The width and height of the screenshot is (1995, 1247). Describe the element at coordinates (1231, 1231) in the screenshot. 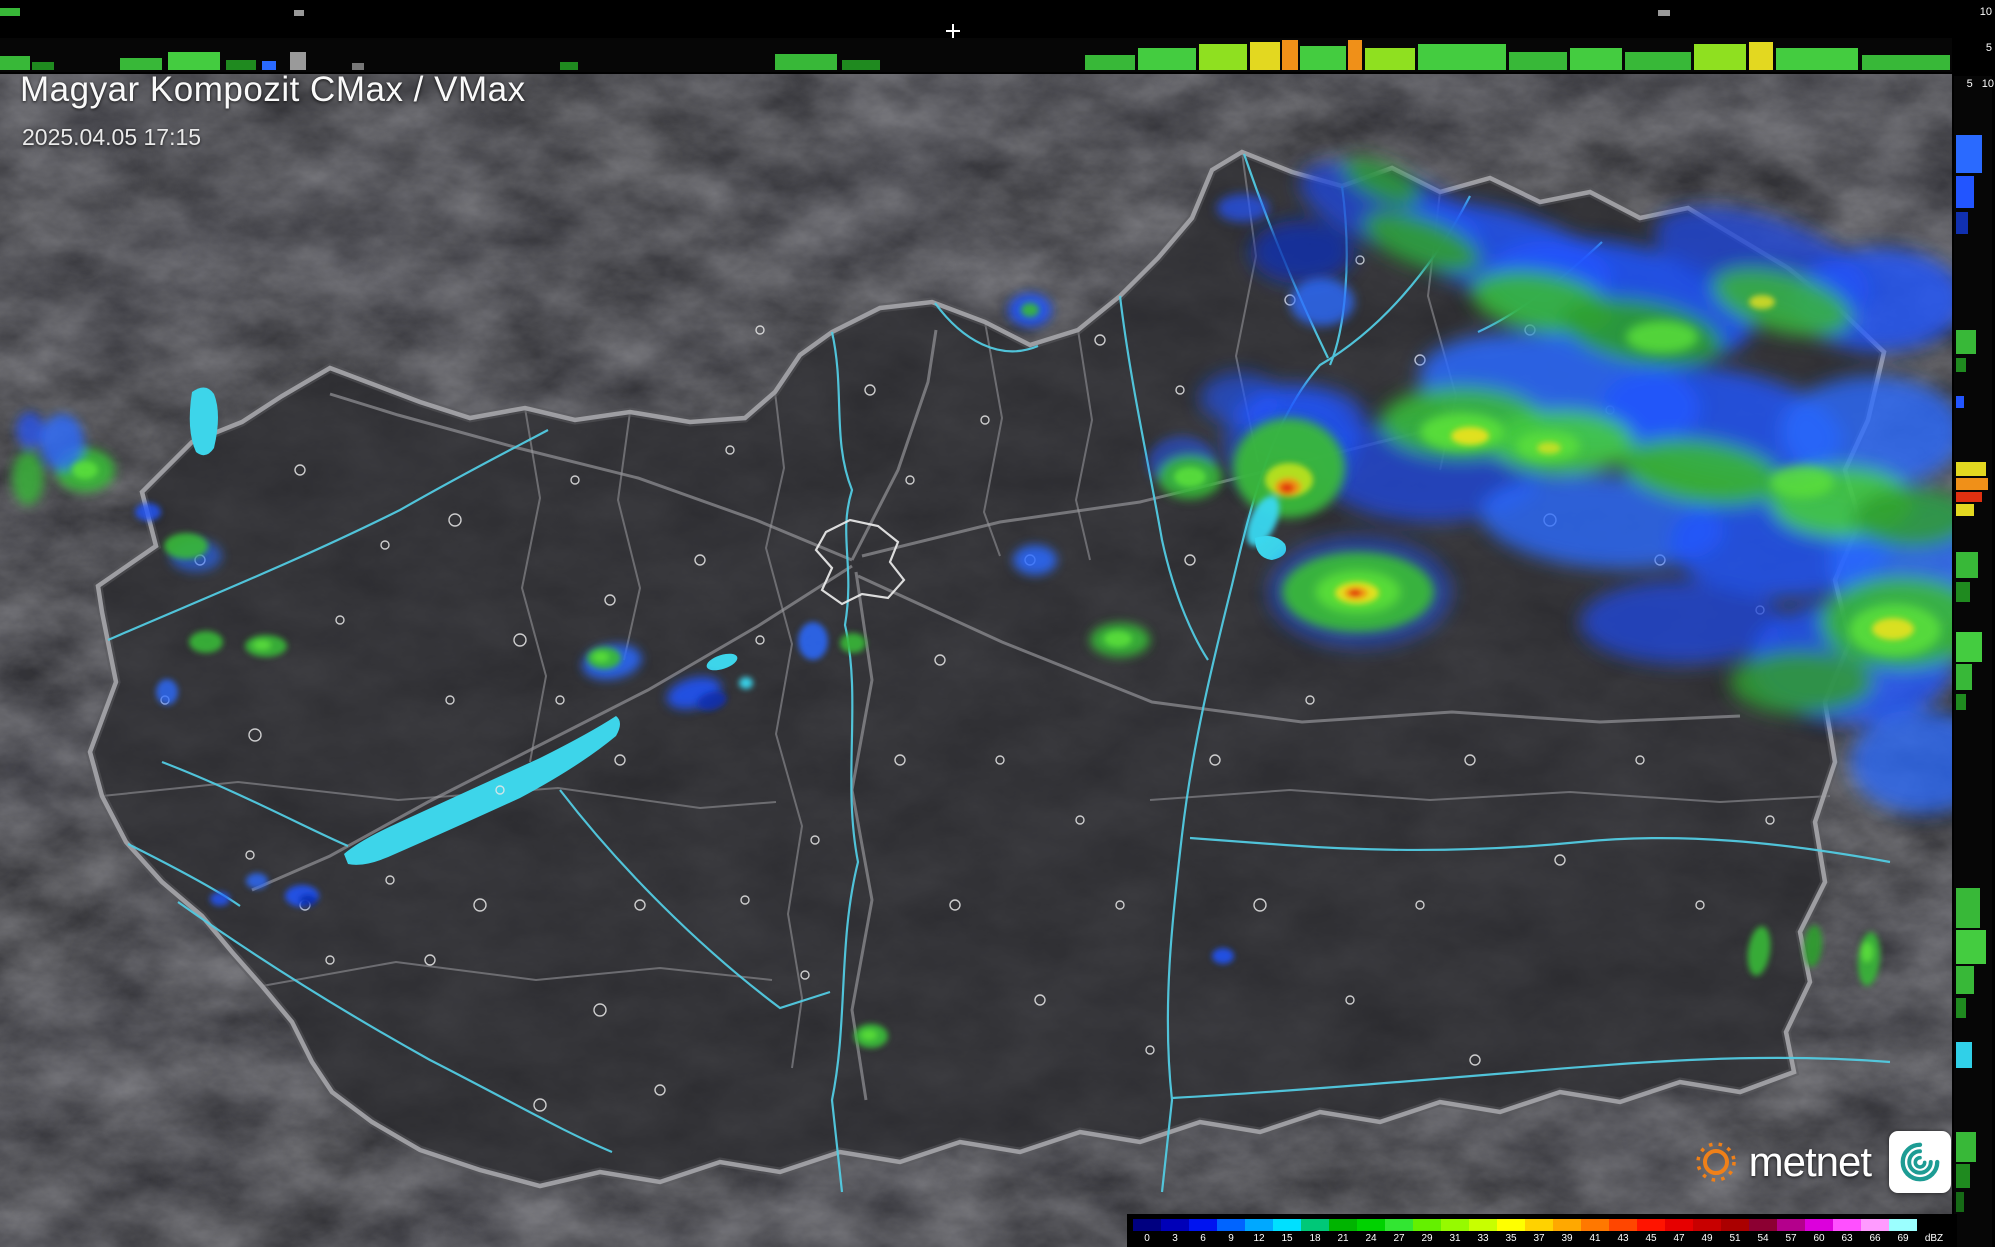

I see `legend-cell: 9` at that location.